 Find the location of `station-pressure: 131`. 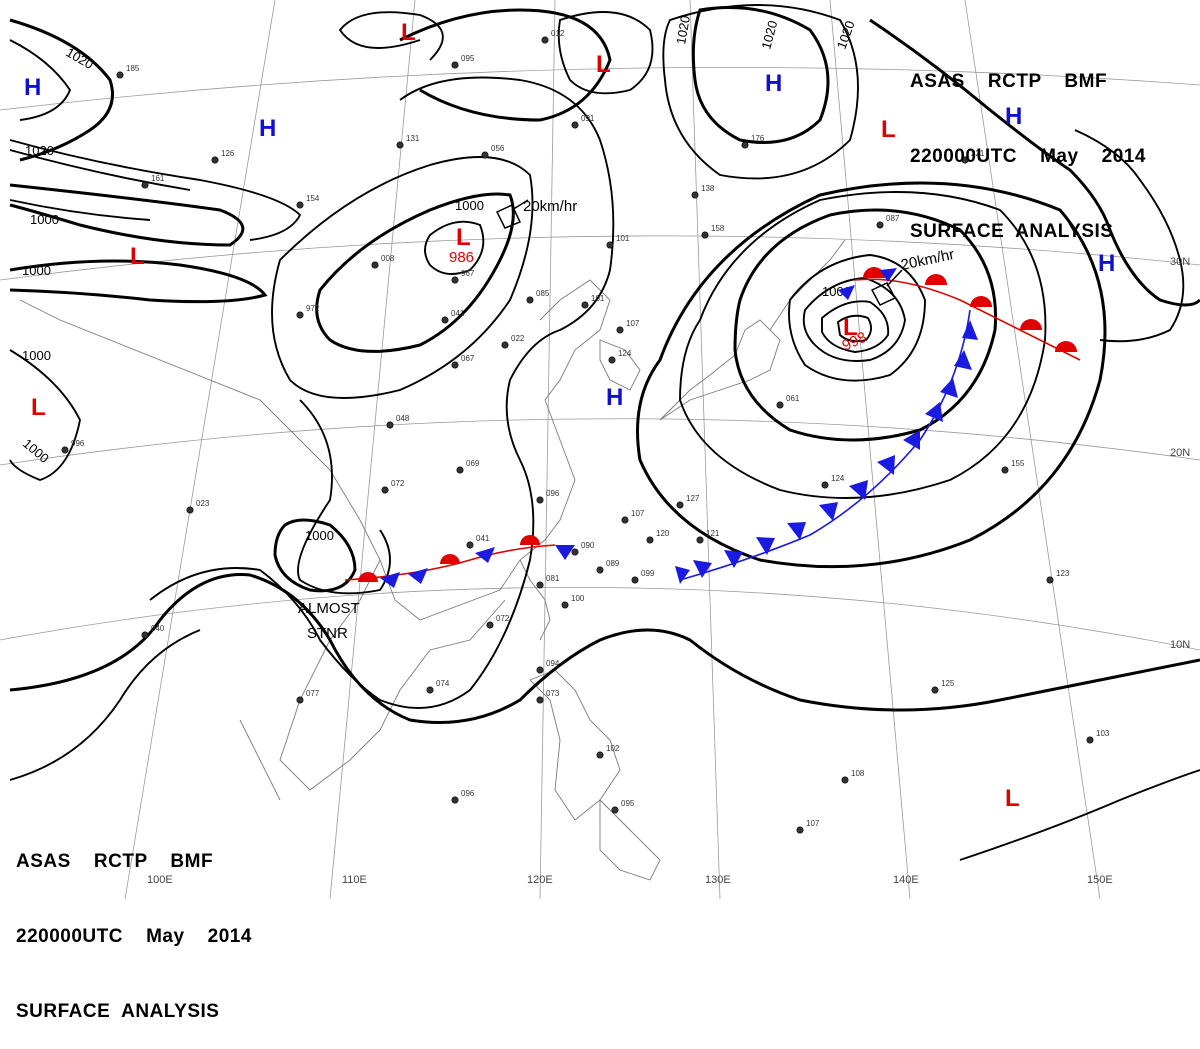

station-pressure: 131 is located at coordinates (413, 138).